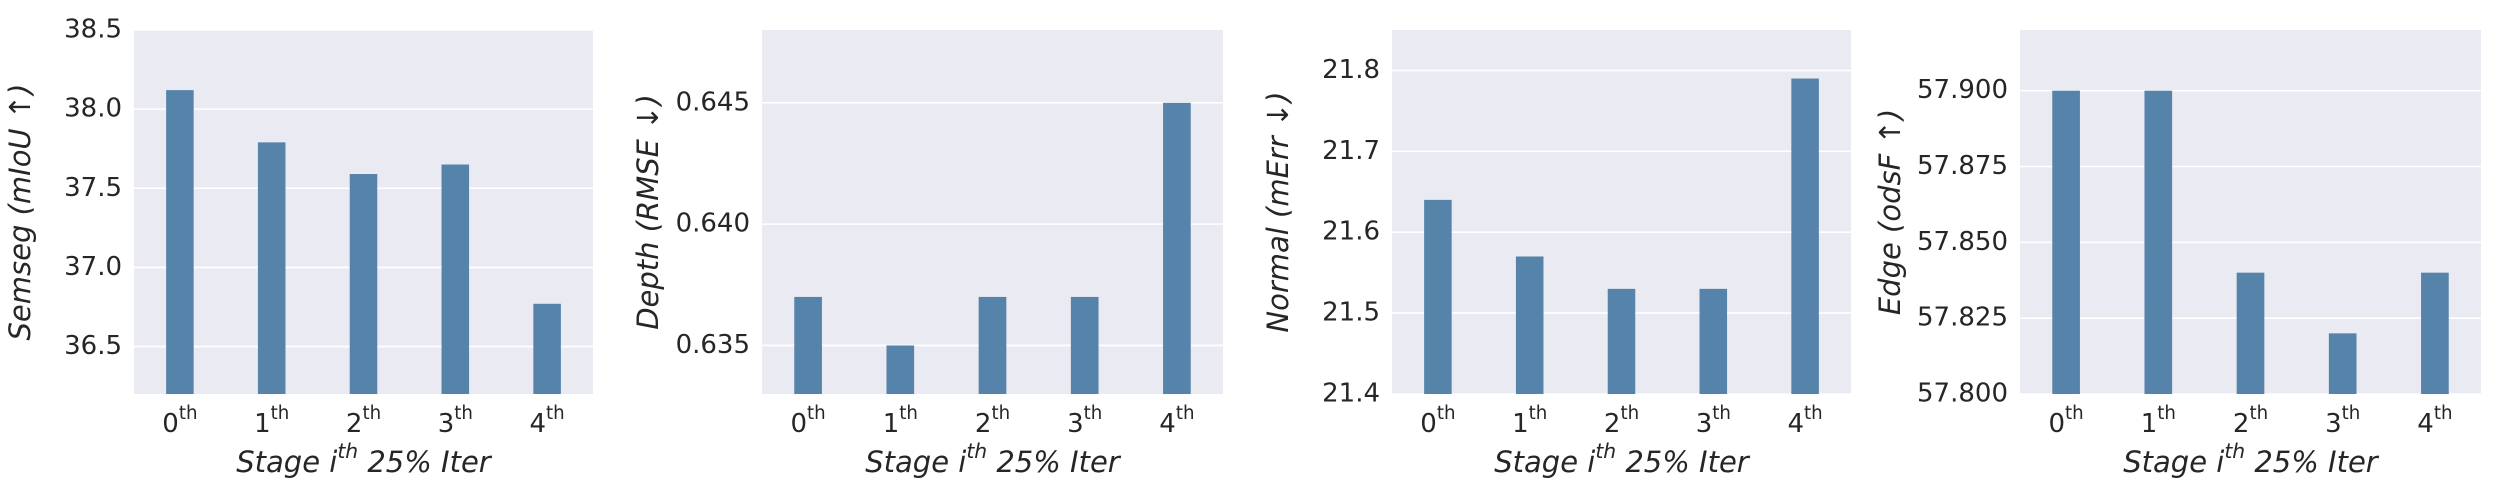 The width and height of the screenshot is (2500, 500). What do you see at coordinates (93, 346) in the screenshot?
I see `y-tick-label: 36.5` at bounding box center [93, 346].